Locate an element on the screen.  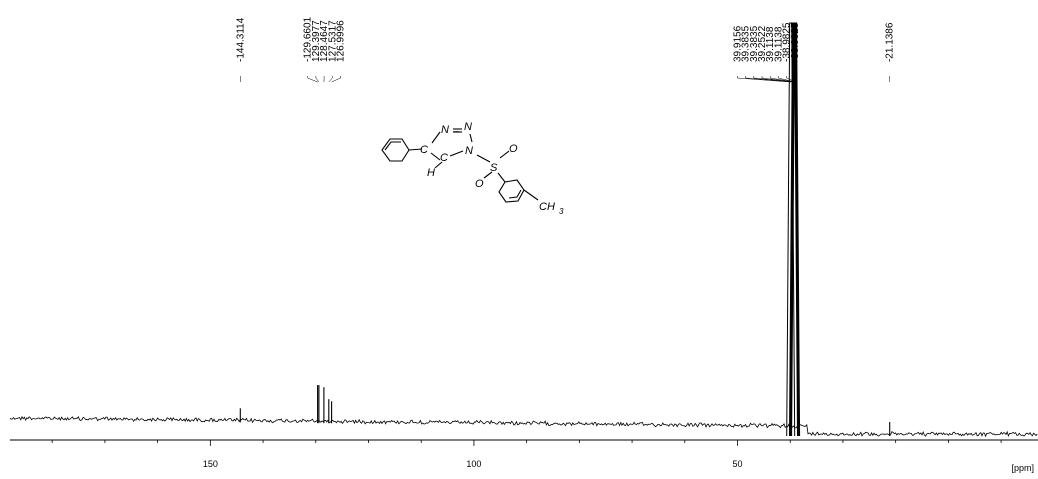
peak-label: -144.3114 is located at coordinates (240, 39).